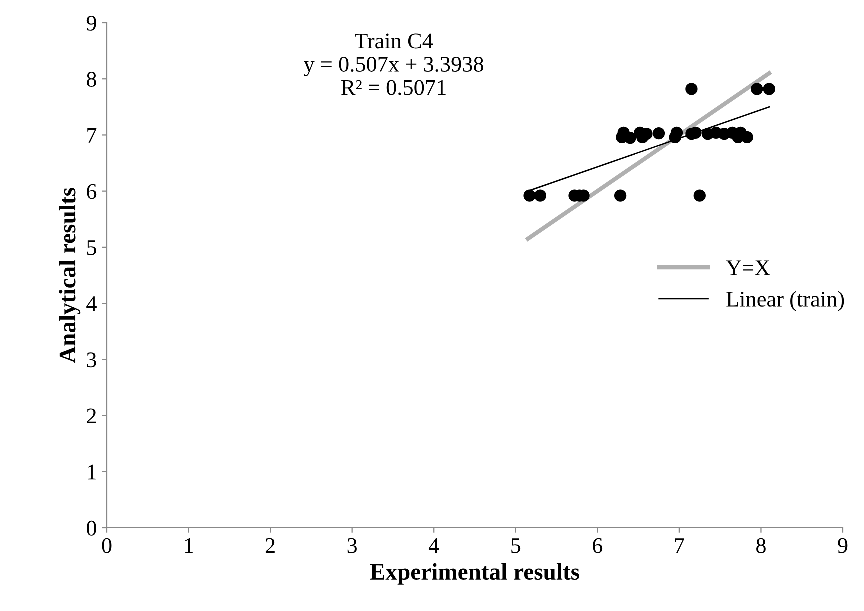 The width and height of the screenshot is (864, 611). I want to click on y-tick-label: 8, so click(91, 80).